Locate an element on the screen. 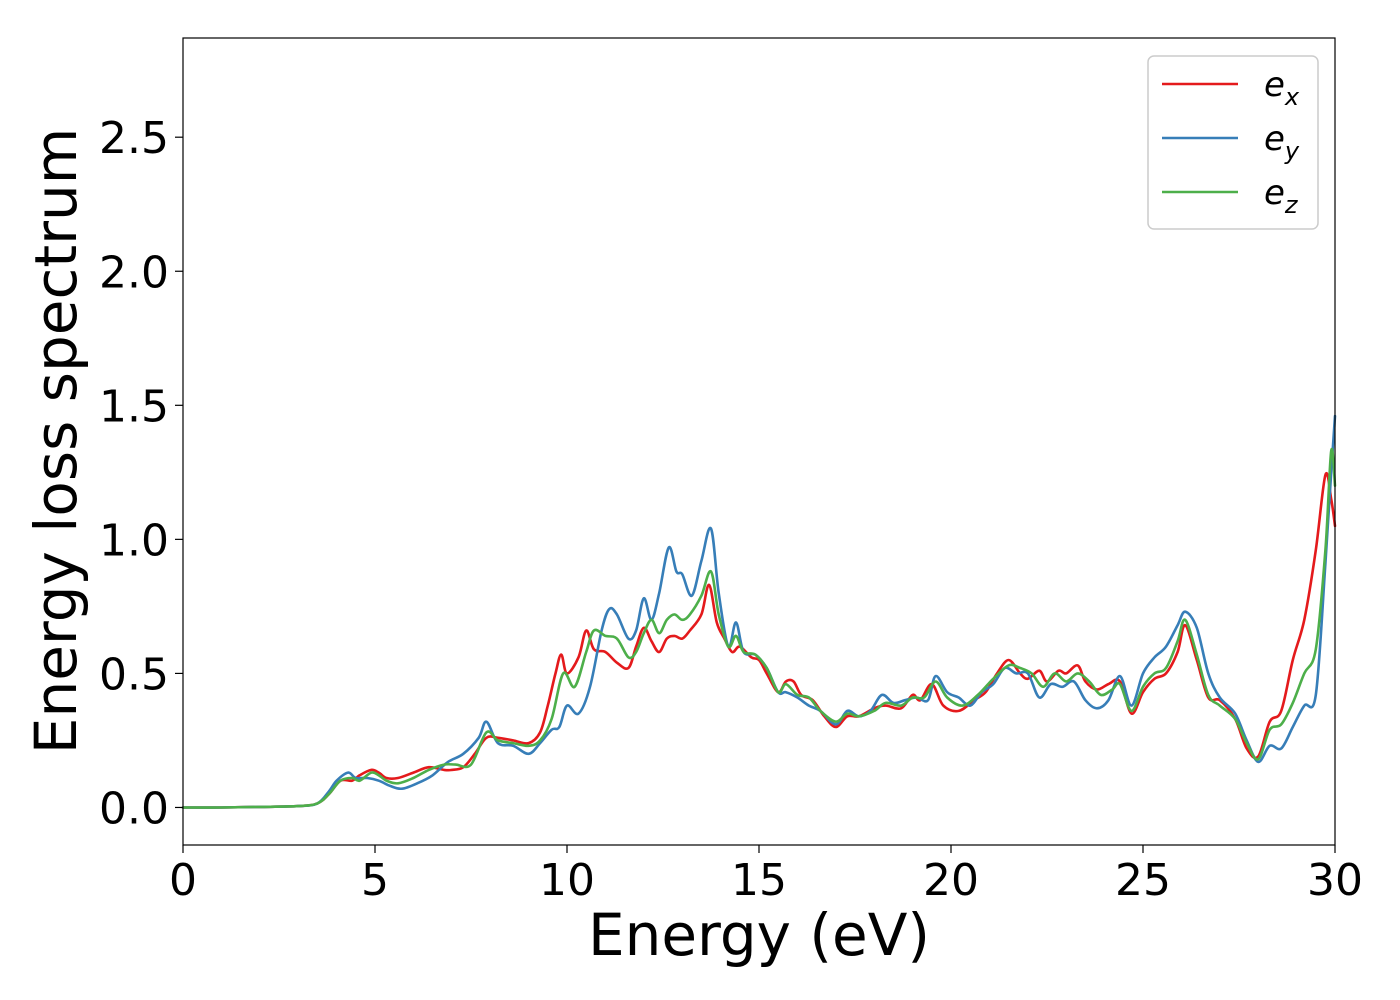 The width and height of the screenshot is (1400, 1000). x-tick-label: 10 is located at coordinates (567, 880).